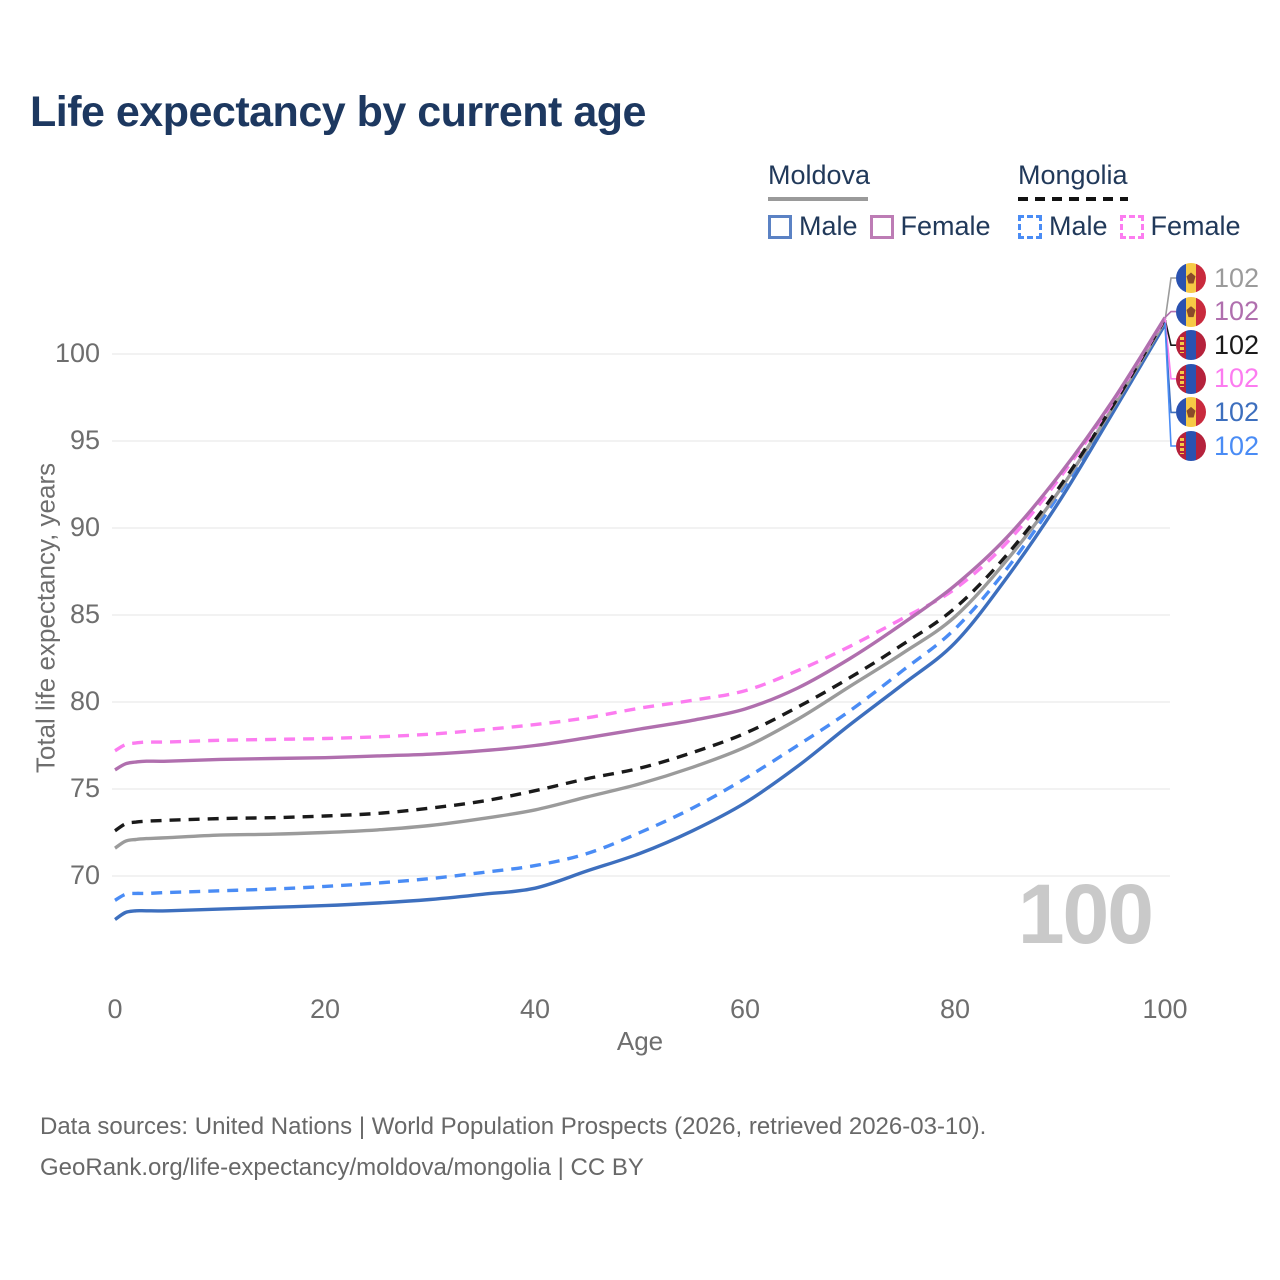 The image size is (1280, 1280). What do you see at coordinates (1073, 199) in the screenshot?
I see `mongolia-line-style-swatch` at bounding box center [1073, 199].